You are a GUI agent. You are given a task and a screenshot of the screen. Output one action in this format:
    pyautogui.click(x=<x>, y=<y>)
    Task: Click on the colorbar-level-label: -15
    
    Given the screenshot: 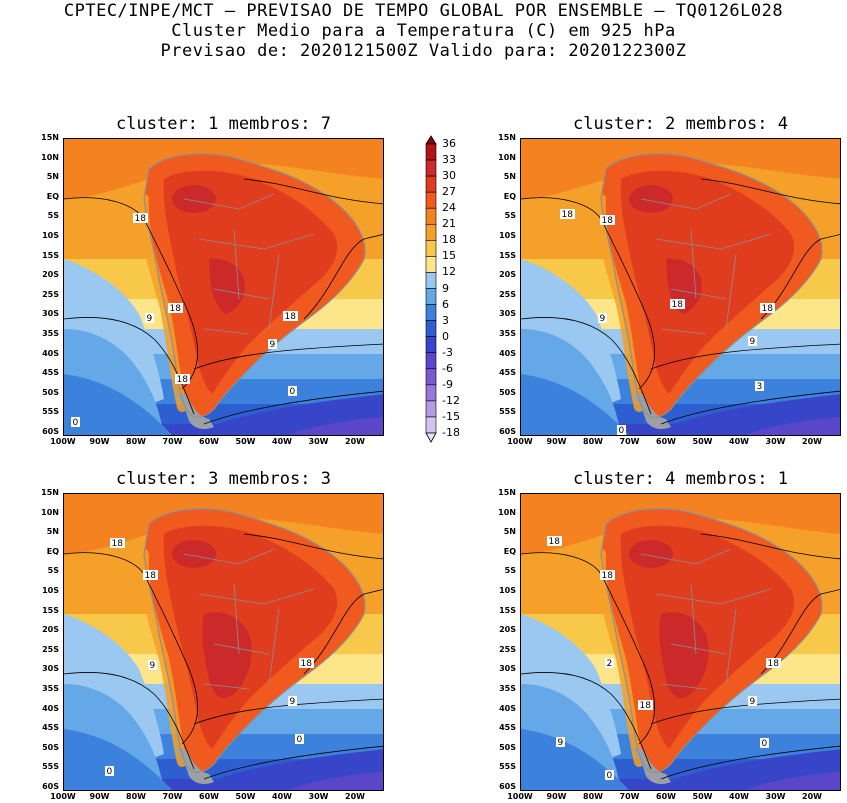 What is the action you would take?
    pyautogui.click(x=451, y=416)
    